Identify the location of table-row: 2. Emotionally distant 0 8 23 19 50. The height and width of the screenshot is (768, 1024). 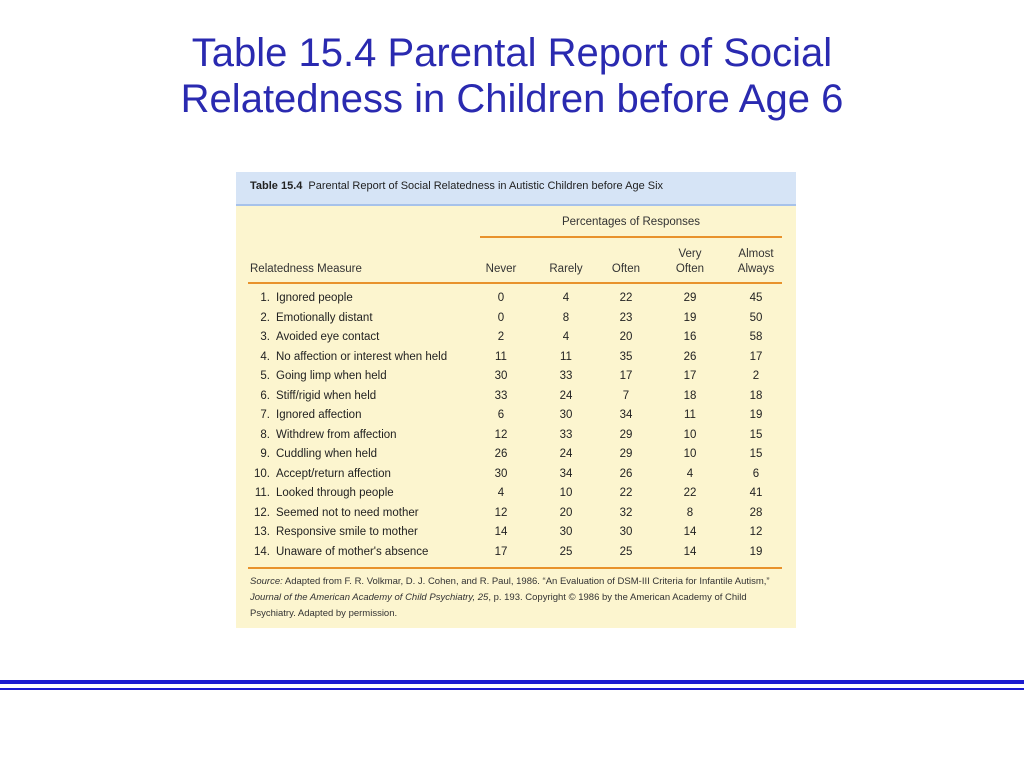
(516, 319).